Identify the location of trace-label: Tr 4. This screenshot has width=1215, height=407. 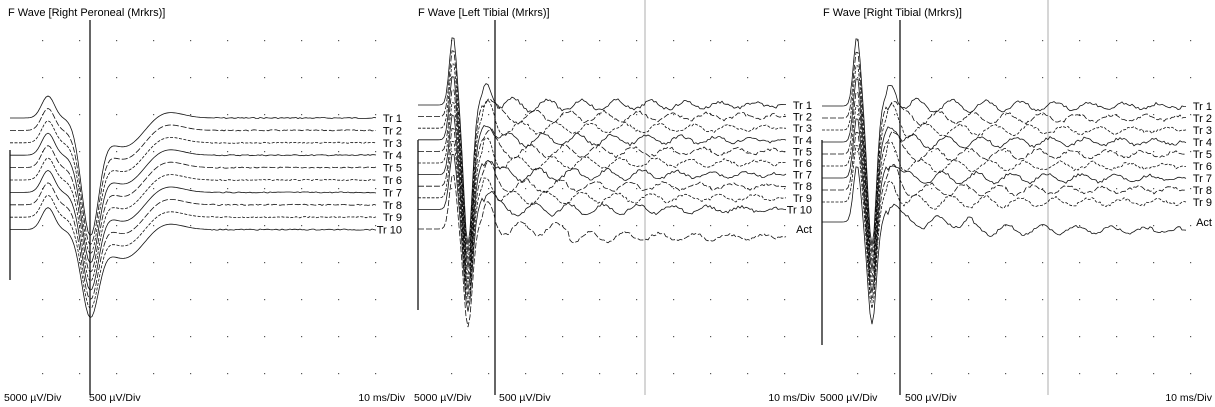
(1202, 143).